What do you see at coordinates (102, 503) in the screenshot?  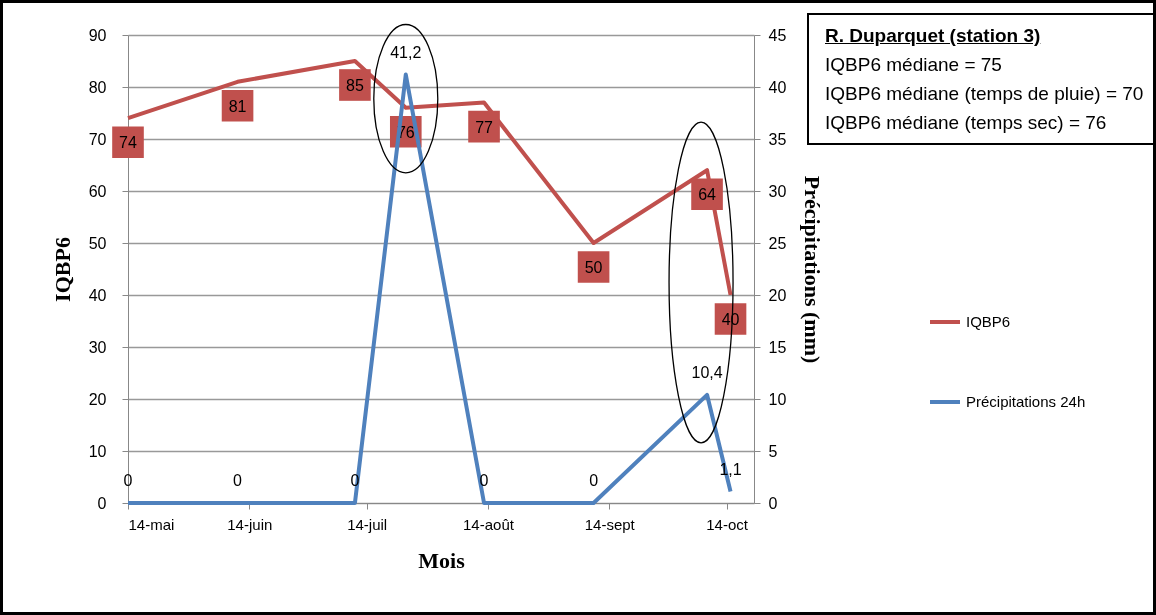 I see `y-tick-label: 0` at bounding box center [102, 503].